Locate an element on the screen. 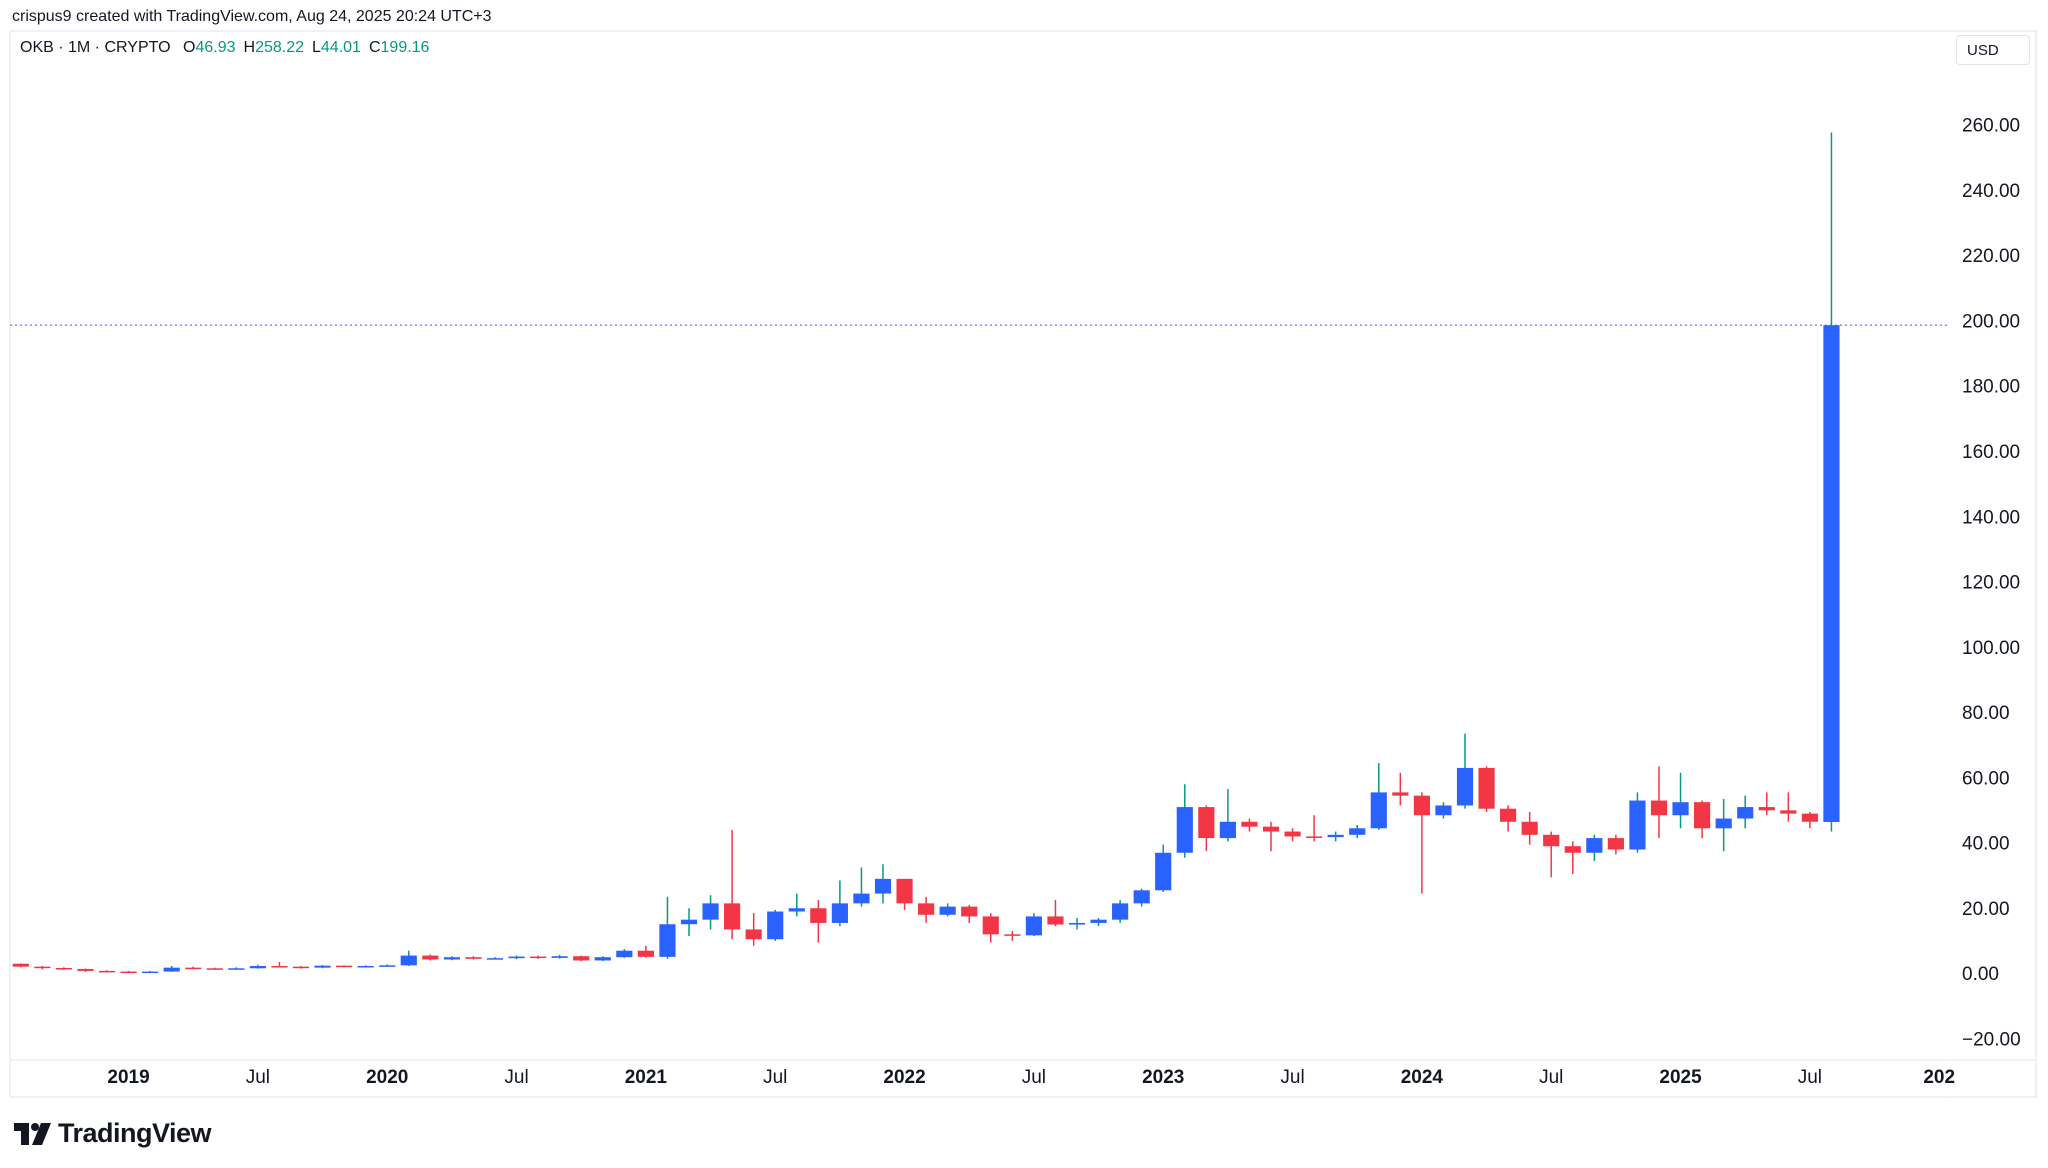 Image resolution: width=2048 pixels, height=1168 pixels. y-tick-label: 60.00 is located at coordinates (1986, 778).